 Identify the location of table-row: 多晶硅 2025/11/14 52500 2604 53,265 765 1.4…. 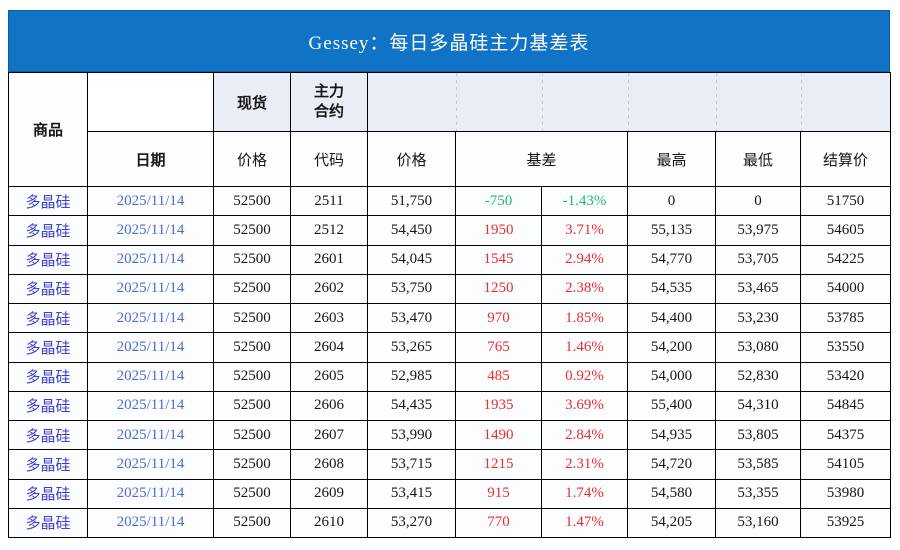
(450, 347).